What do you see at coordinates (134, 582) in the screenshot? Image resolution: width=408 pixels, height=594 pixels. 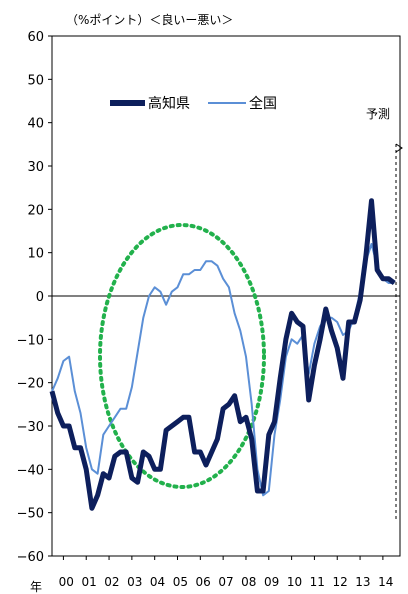 I see `x-tick-label: 03` at bounding box center [134, 582].